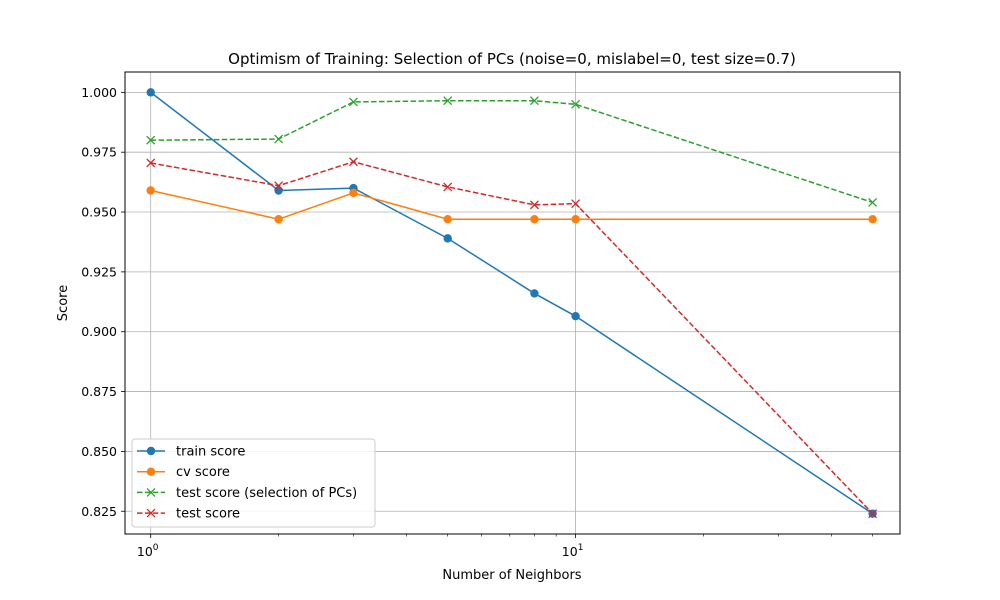 The height and width of the screenshot is (600, 1000). What do you see at coordinates (573, 551) in the screenshot?
I see `x-tick-label: 10¹` at bounding box center [573, 551].